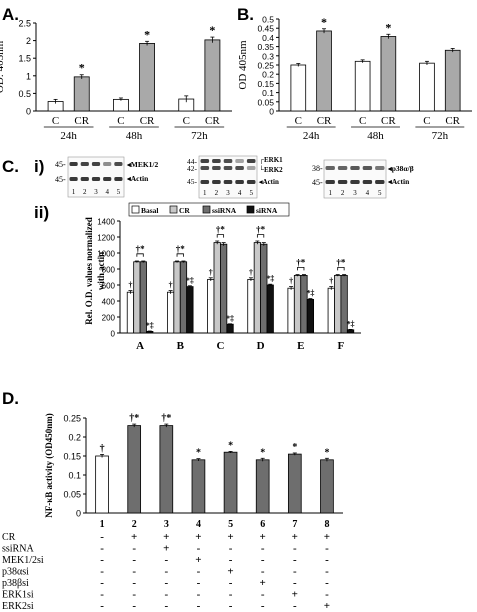  I want to click on legend-label: CR, so click(184, 210).